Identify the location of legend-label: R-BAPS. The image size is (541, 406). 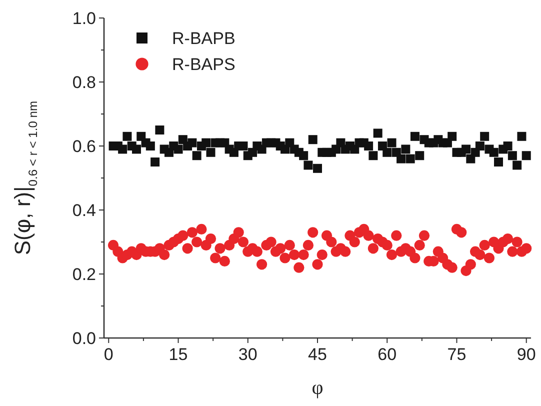
(204, 64).